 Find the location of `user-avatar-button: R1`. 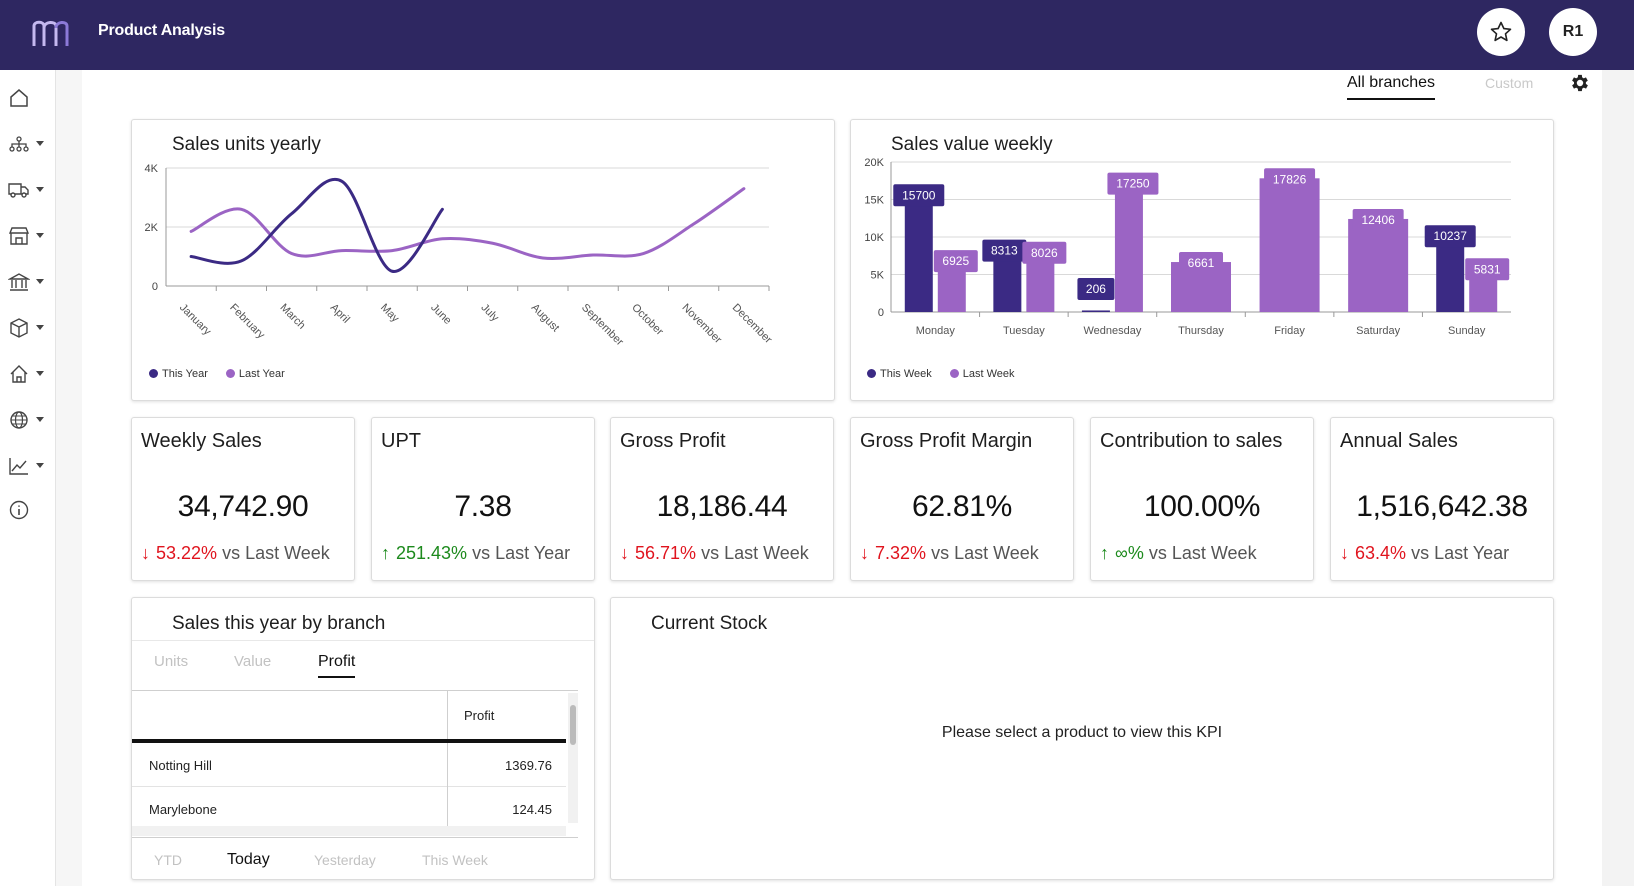

user-avatar-button: R1 is located at coordinates (1573, 32).